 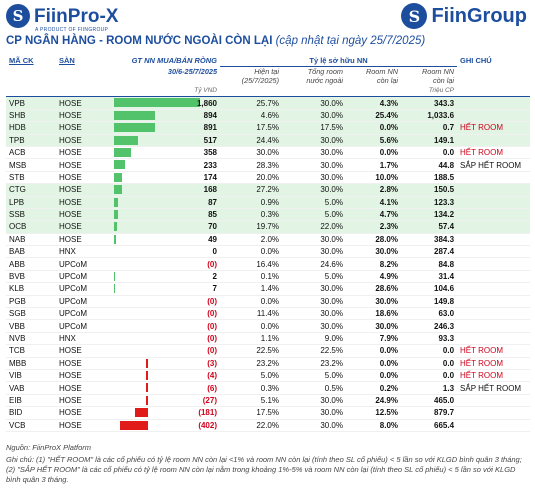 I want to click on col-total-room-sub: nước ngoài, so click(x=324, y=81).